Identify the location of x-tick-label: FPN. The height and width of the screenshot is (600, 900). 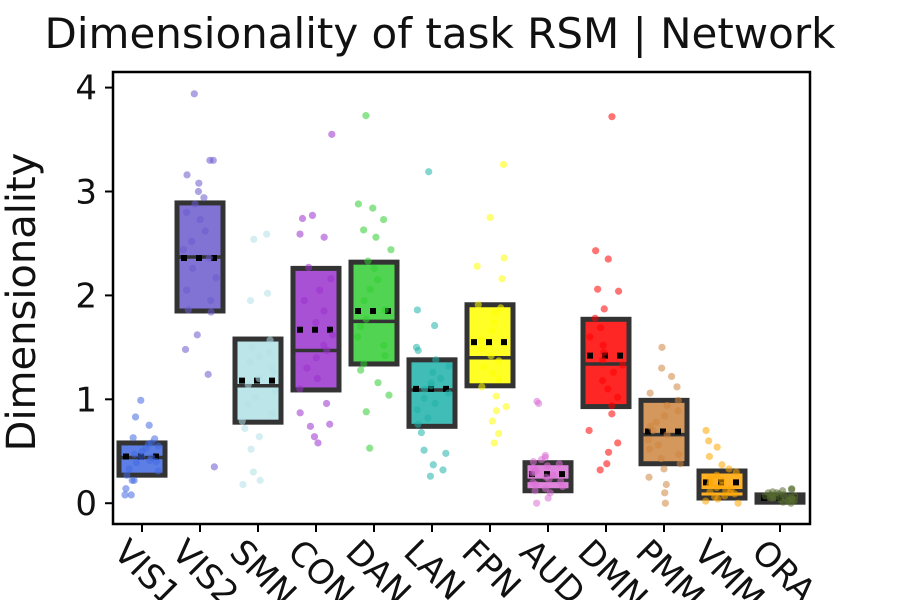
(491, 566).